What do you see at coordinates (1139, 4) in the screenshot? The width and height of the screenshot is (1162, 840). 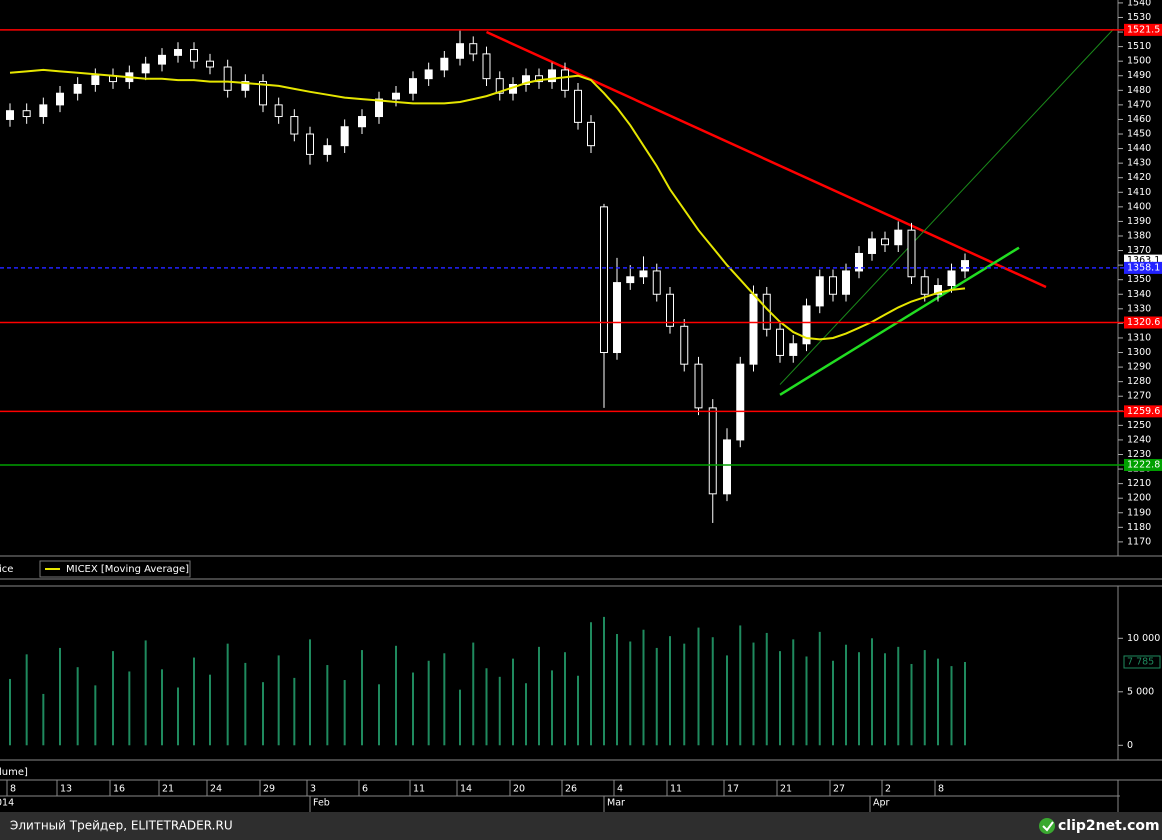 I see `y-tick-label: 1540` at bounding box center [1139, 4].